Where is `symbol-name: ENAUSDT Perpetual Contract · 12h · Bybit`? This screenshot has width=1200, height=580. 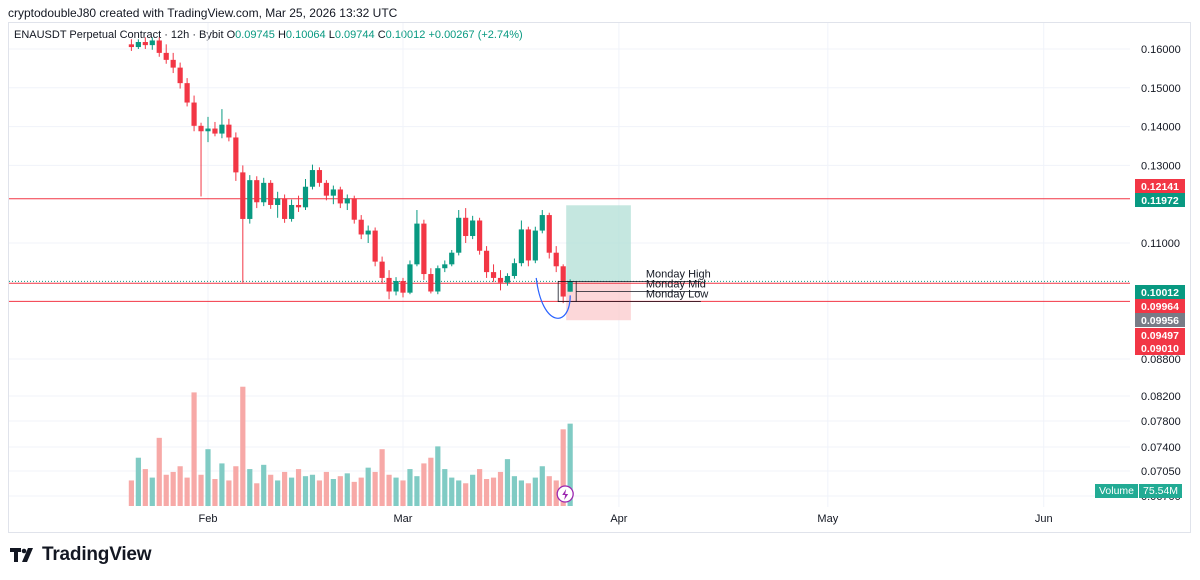
symbol-name: ENAUSDT Perpetual Contract · 12h · Bybit is located at coordinates (119, 35).